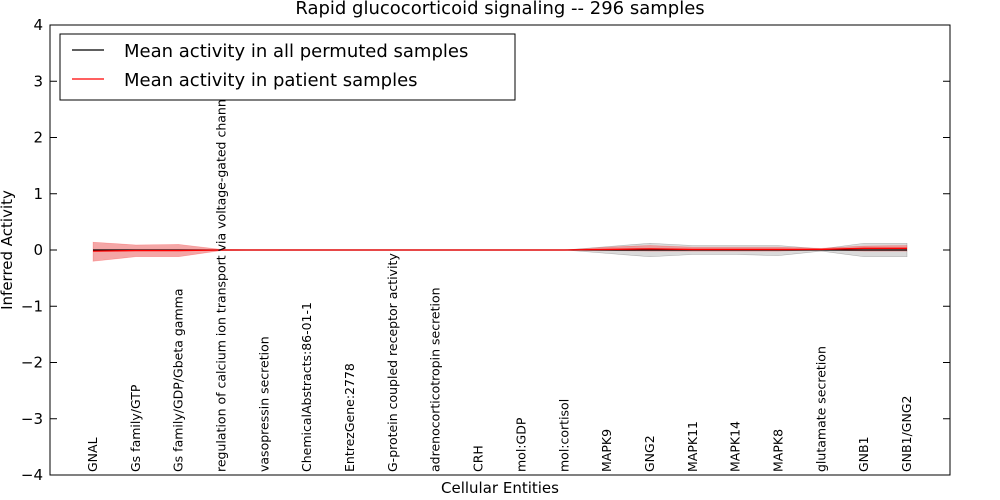 The image size is (1000, 500). What do you see at coordinates (263, 404) in the screenshot?
I see `category-label: vasopressin secretion` at bounding box center [263, 404].